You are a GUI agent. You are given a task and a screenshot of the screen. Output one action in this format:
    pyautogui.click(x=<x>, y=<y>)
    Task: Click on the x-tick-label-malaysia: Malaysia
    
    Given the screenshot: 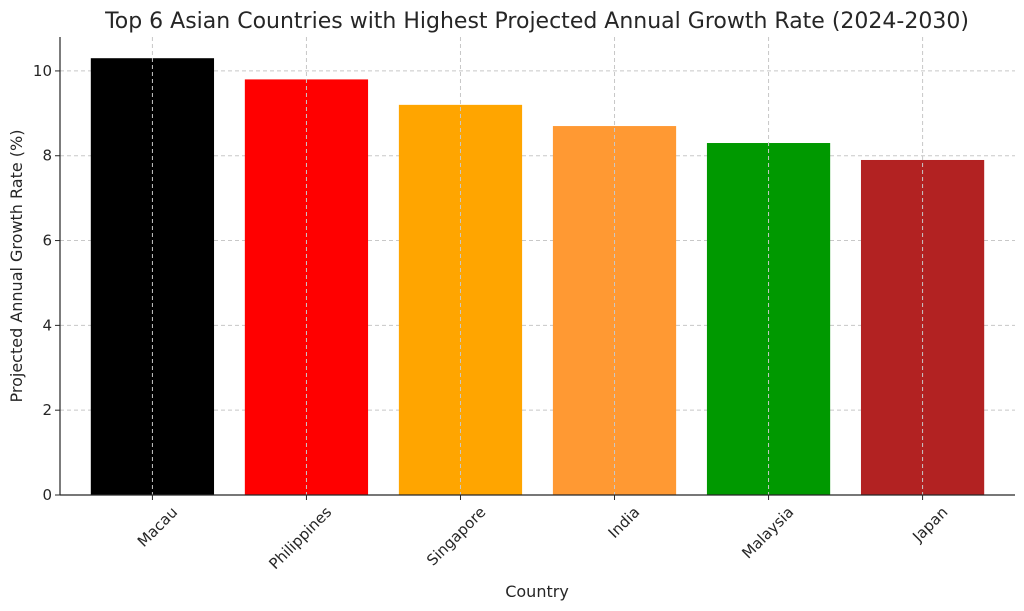 What is the action you would take?
    pyautogui.click(x=767, y=532)
    